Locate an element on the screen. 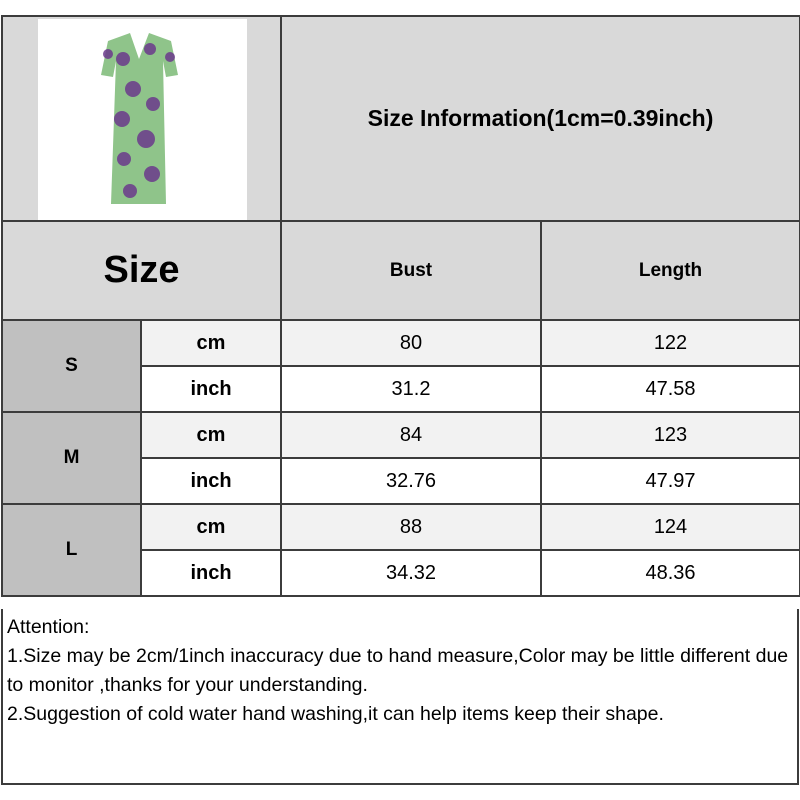  table-row: inch 32.76 47.97 is located at coordinates (401, 481).